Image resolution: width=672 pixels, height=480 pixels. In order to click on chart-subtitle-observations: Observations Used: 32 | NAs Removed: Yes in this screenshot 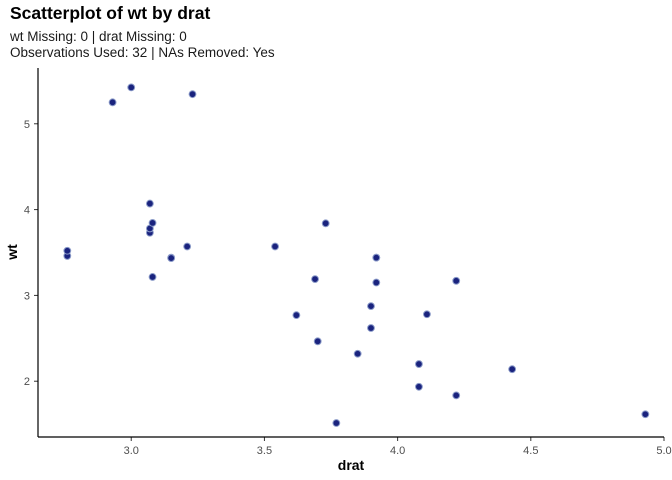, I will do `click(142, 52)`.